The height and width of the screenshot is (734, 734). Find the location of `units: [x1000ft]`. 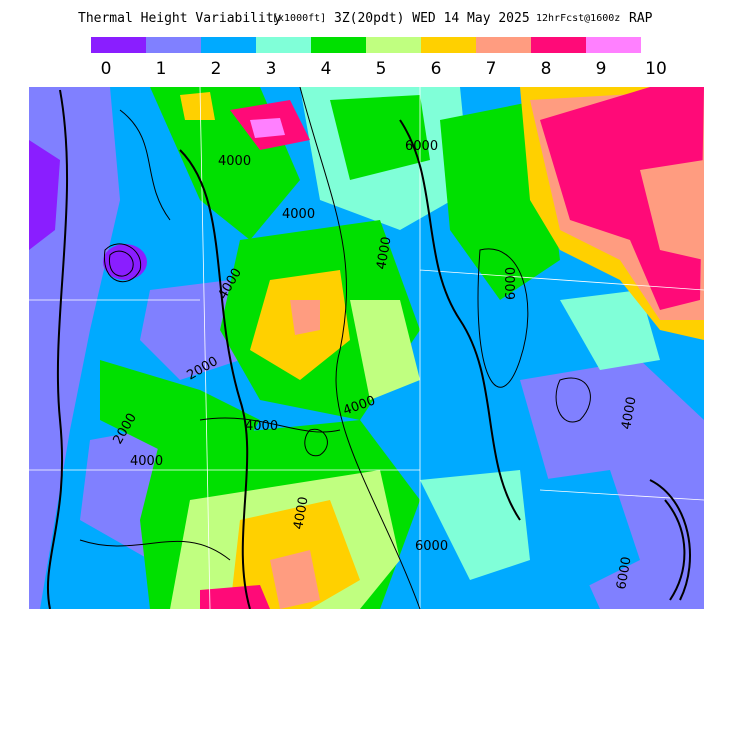

units: [x1000ft] is located at coordinates (299, 18).